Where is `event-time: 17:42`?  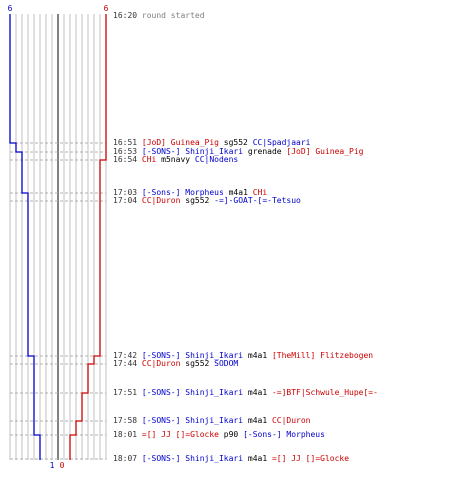
event-time: 17:42 is located at coordinates (127, 355).